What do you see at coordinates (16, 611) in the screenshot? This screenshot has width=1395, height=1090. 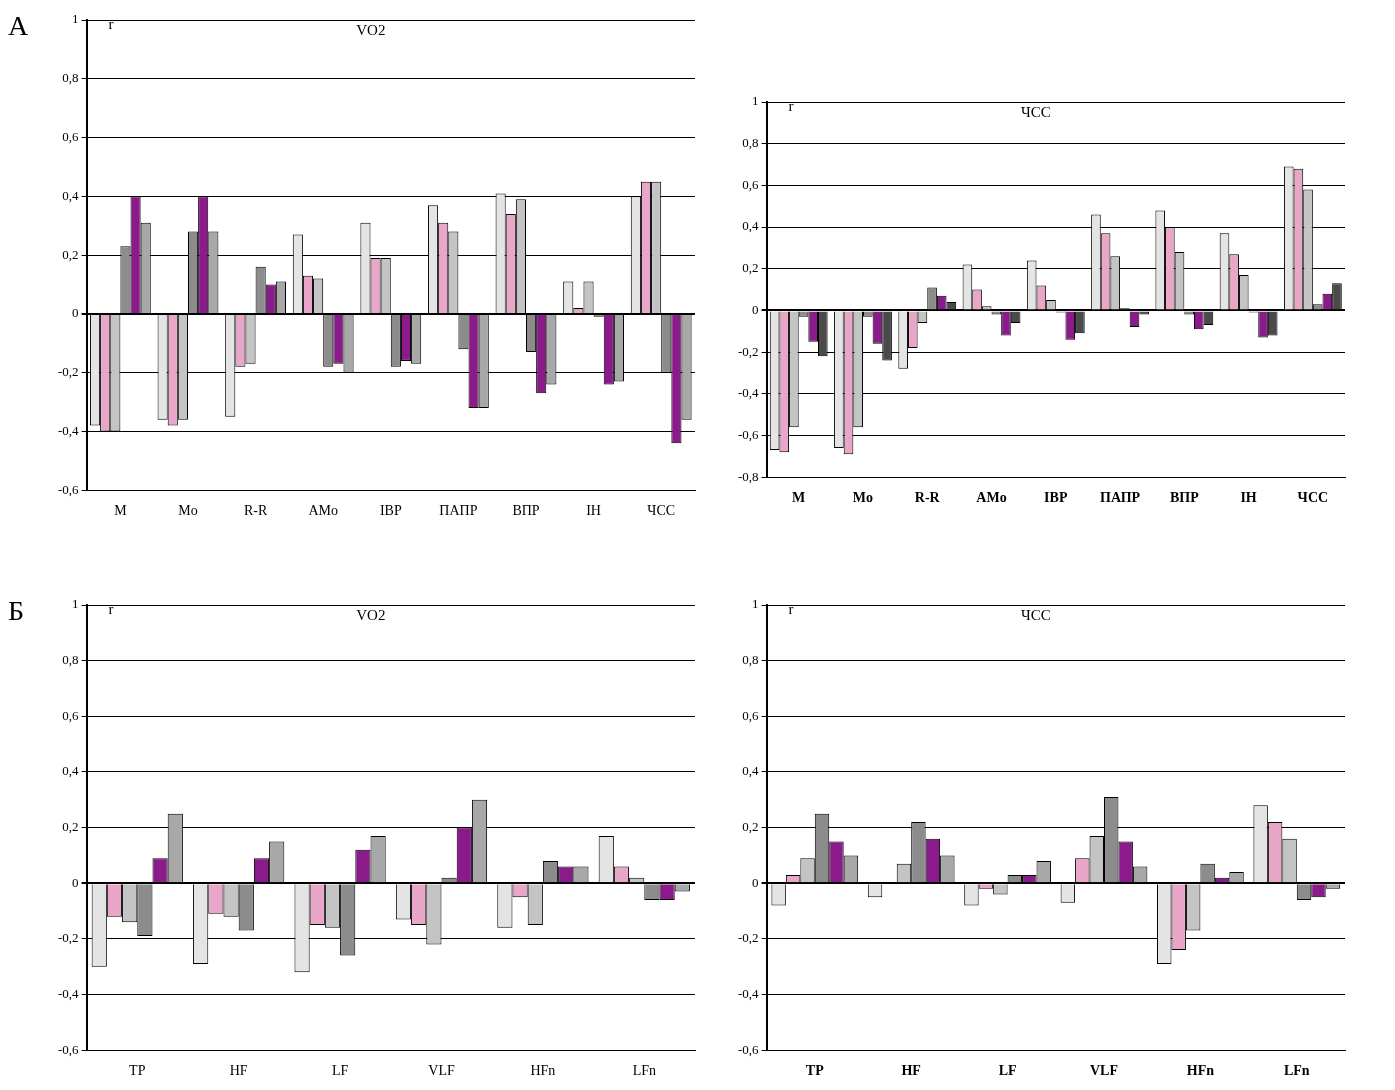 I see `text: Б` at bounding box center [16, 611].